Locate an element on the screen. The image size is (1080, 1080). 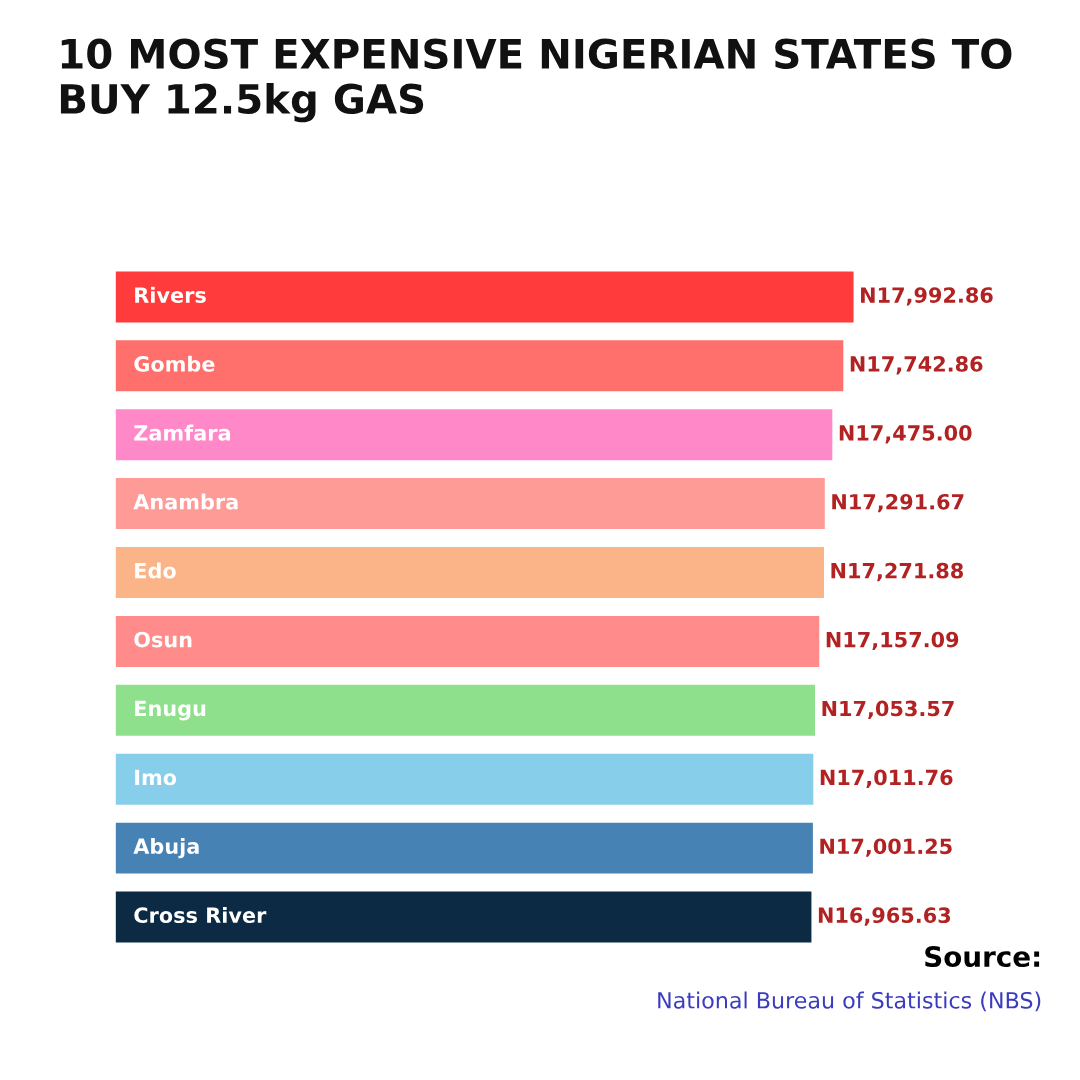
y-tick-label: Osun is located at coordinates (163, 639).